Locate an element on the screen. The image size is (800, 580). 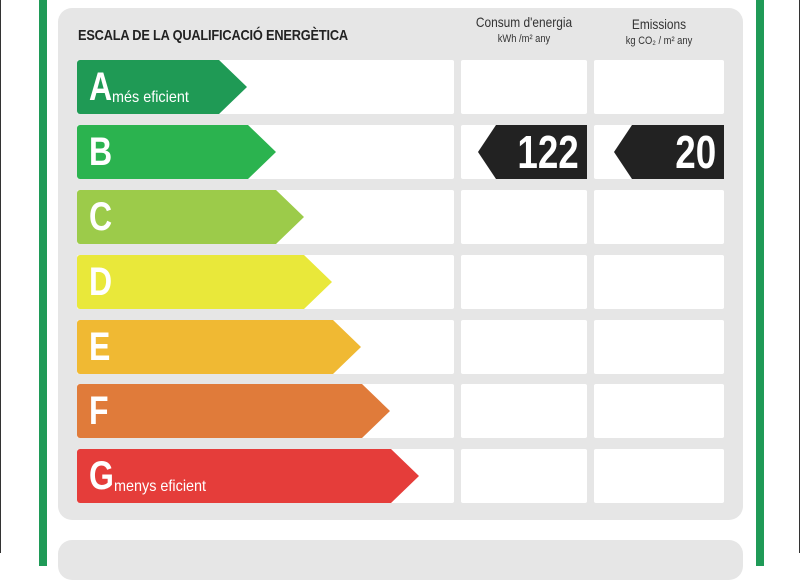
rating-label: menys eficient is located at coordinates (160, 486).